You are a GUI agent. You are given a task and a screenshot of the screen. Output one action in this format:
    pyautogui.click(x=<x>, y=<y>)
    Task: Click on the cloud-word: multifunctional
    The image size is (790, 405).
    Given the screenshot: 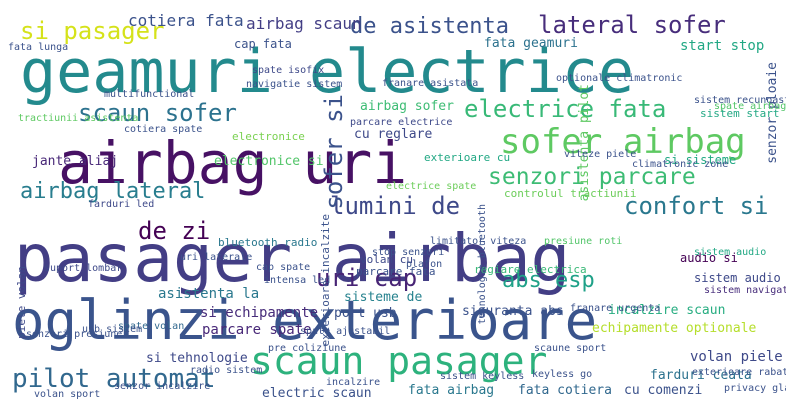 What is the action you would take?
    pyautogui.click(x=149, y=94)
    